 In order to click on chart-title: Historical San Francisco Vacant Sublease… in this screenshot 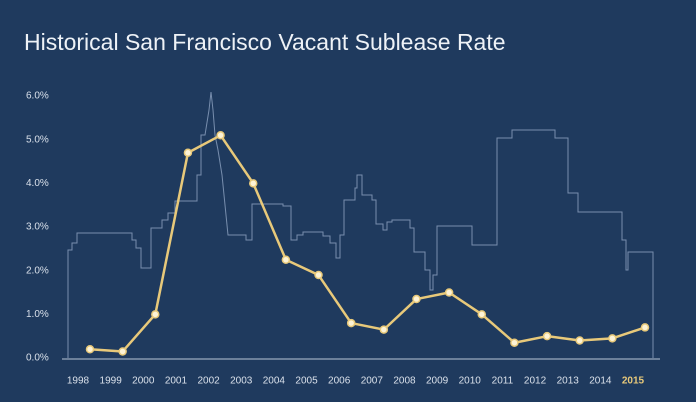, I will do `click(265, 42)`.